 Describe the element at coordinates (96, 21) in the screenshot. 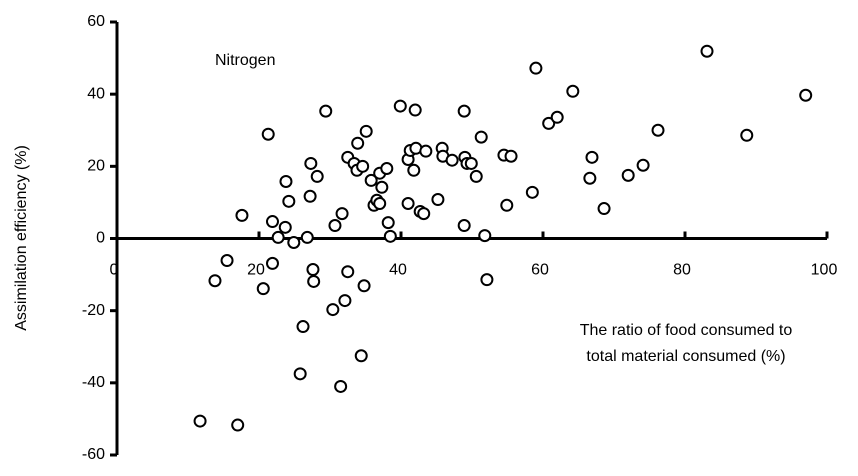

I see `y-tick-label: 60` at that location.